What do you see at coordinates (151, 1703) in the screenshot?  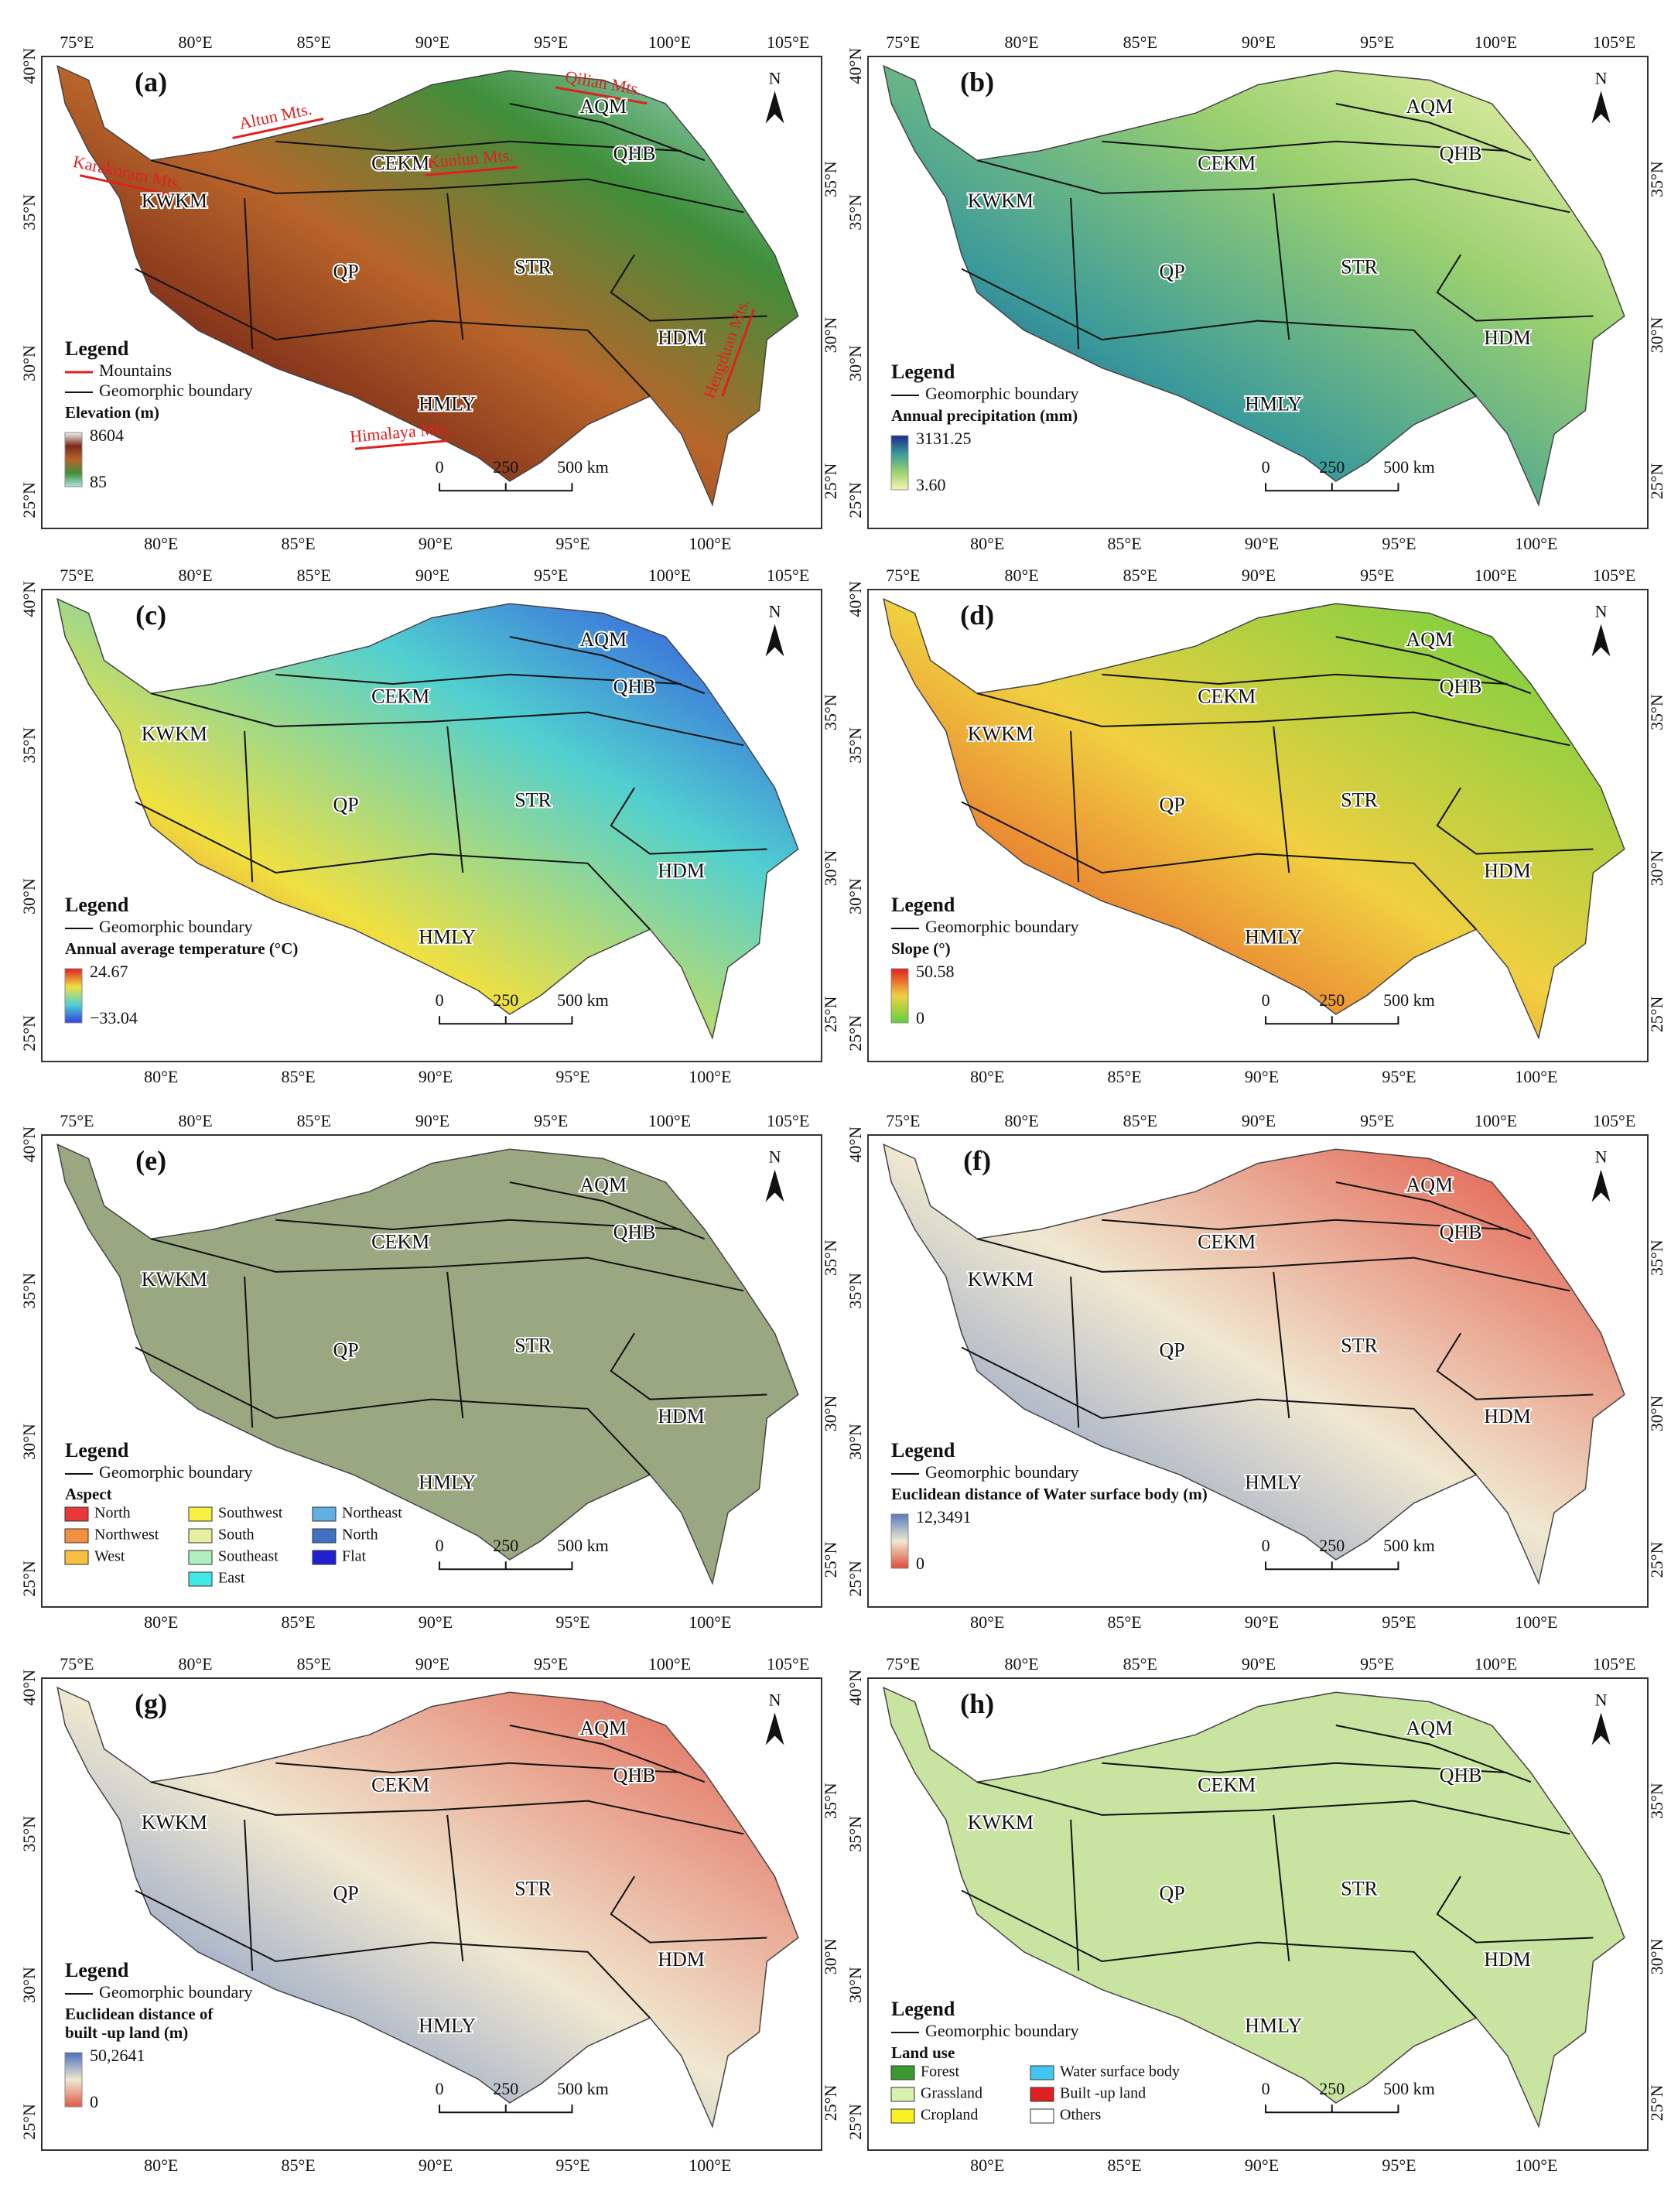 I see `panel-label: (g)` at bounding box center [151, 1703].